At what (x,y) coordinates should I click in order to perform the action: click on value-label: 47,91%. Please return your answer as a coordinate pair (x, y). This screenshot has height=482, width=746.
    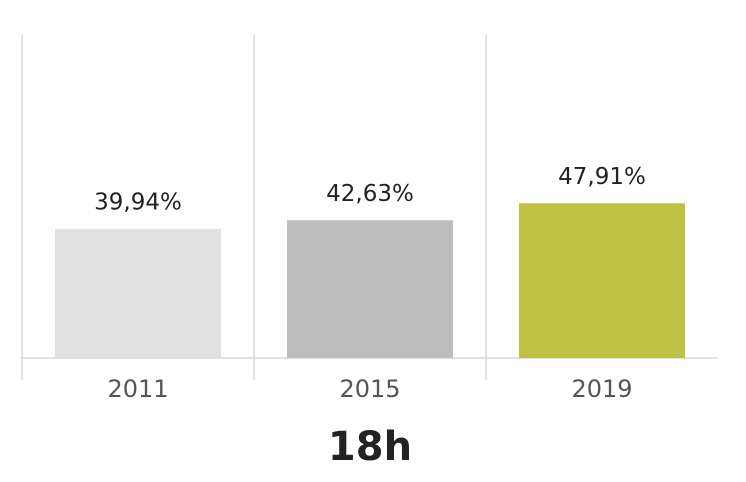
    Looking at the image, I should click on (602, 177).